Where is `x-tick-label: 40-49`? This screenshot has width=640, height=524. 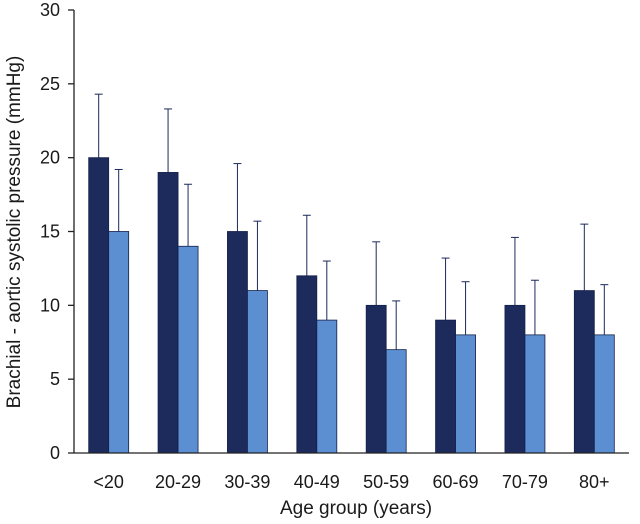
x-tick-label: 40-49 is located at coordinates (317, 482).